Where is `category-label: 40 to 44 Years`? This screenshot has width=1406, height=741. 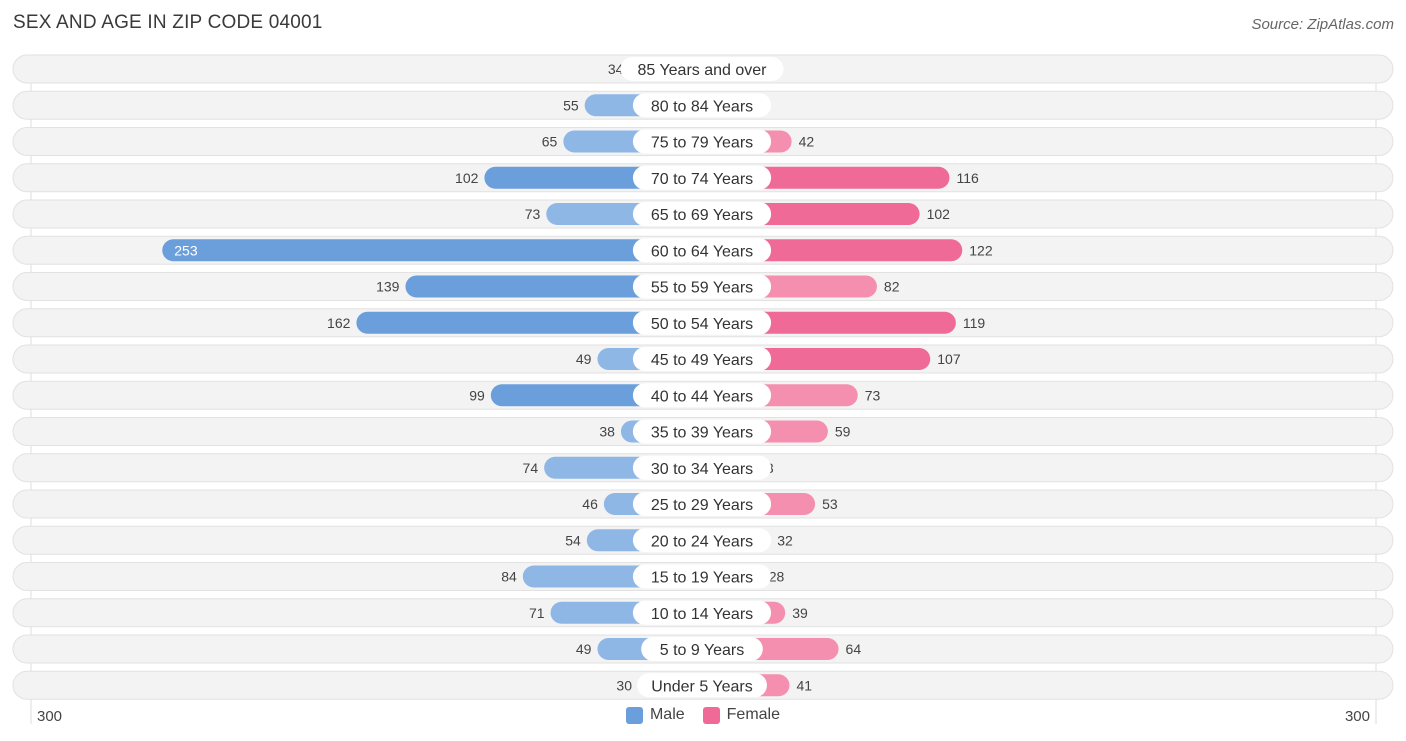 category-label: 40 to 44 Years is located at coordinates (702, 396).